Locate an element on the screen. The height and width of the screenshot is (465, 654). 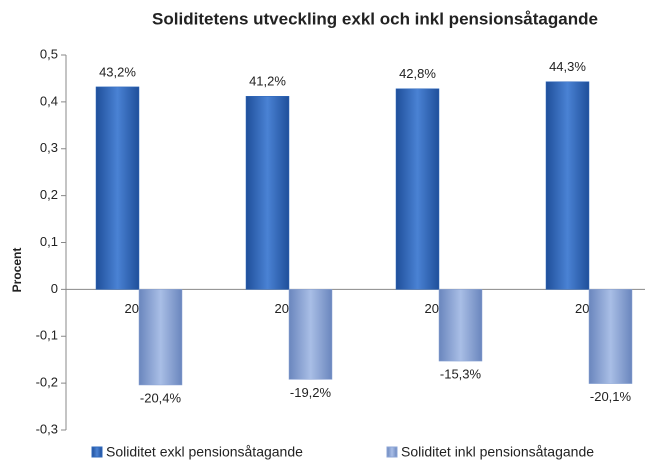
value-label: -20,4% is located at coordinates (161, 397).